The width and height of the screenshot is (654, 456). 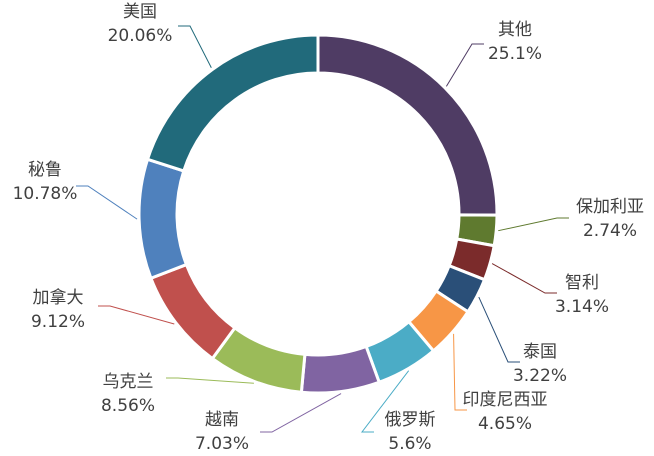 What do you see at coordinates (128, 406) in the screenshot?
I see `label-value: 8.56%` at bounding box center [128, 406].